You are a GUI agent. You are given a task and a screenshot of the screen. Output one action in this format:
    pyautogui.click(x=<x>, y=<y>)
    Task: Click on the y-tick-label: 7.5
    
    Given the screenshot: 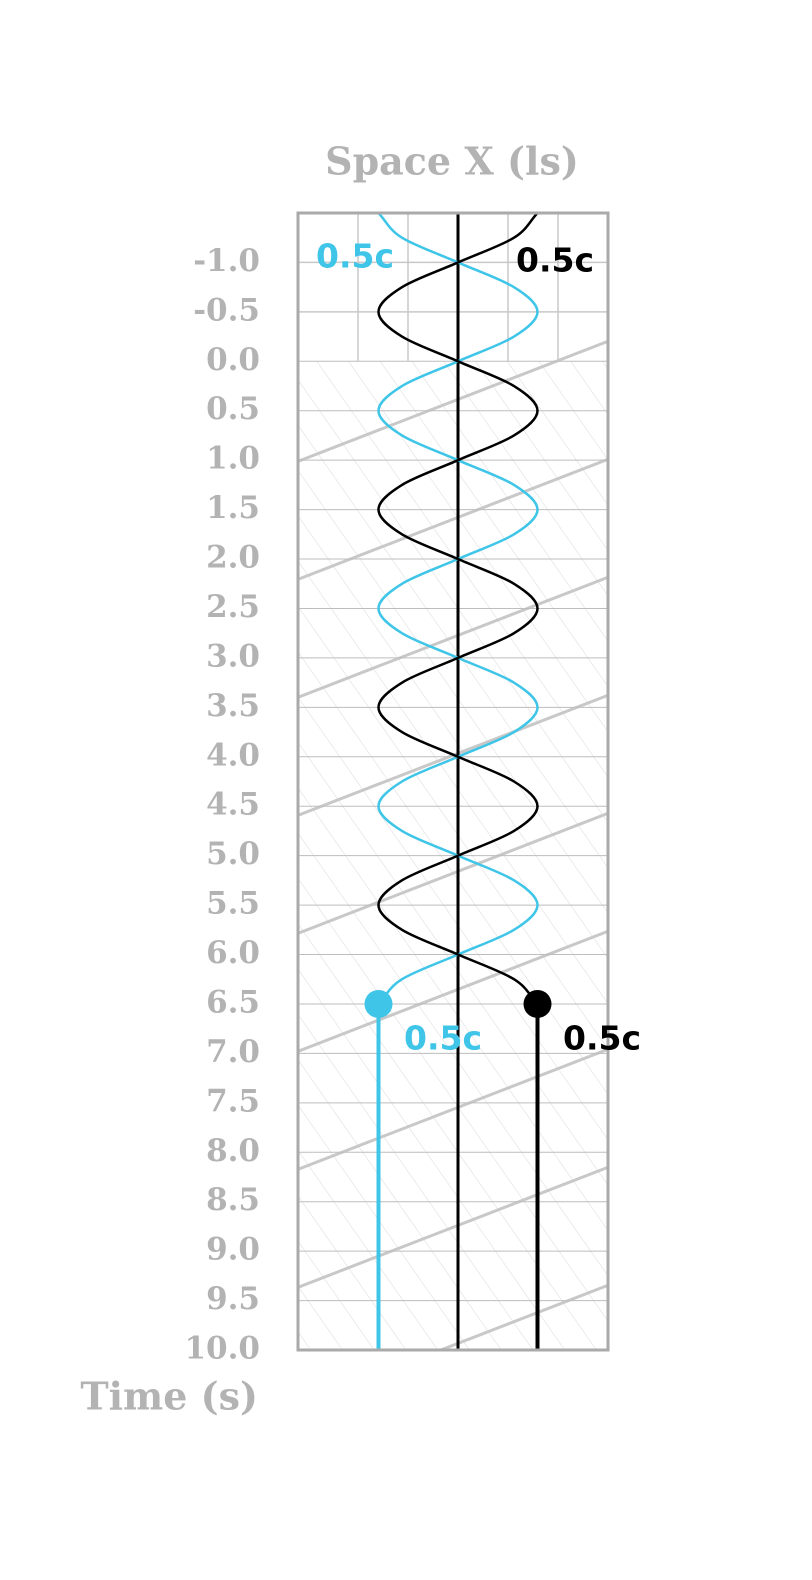 What is the action you would take?
    pyautogui.click(x=233, y=1101)
    